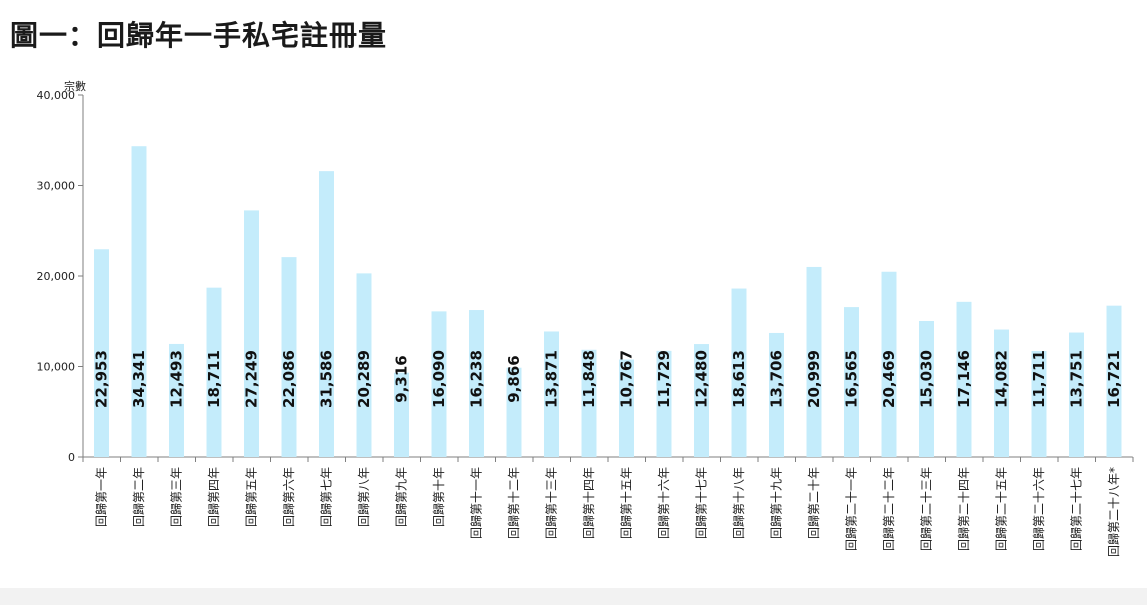 This screenshot has width=1147, height=605. What do you see at coordinates (56, 186) in the screenshot?
I see `y-tick-label: 30,000` at bounding box center [56, 186].